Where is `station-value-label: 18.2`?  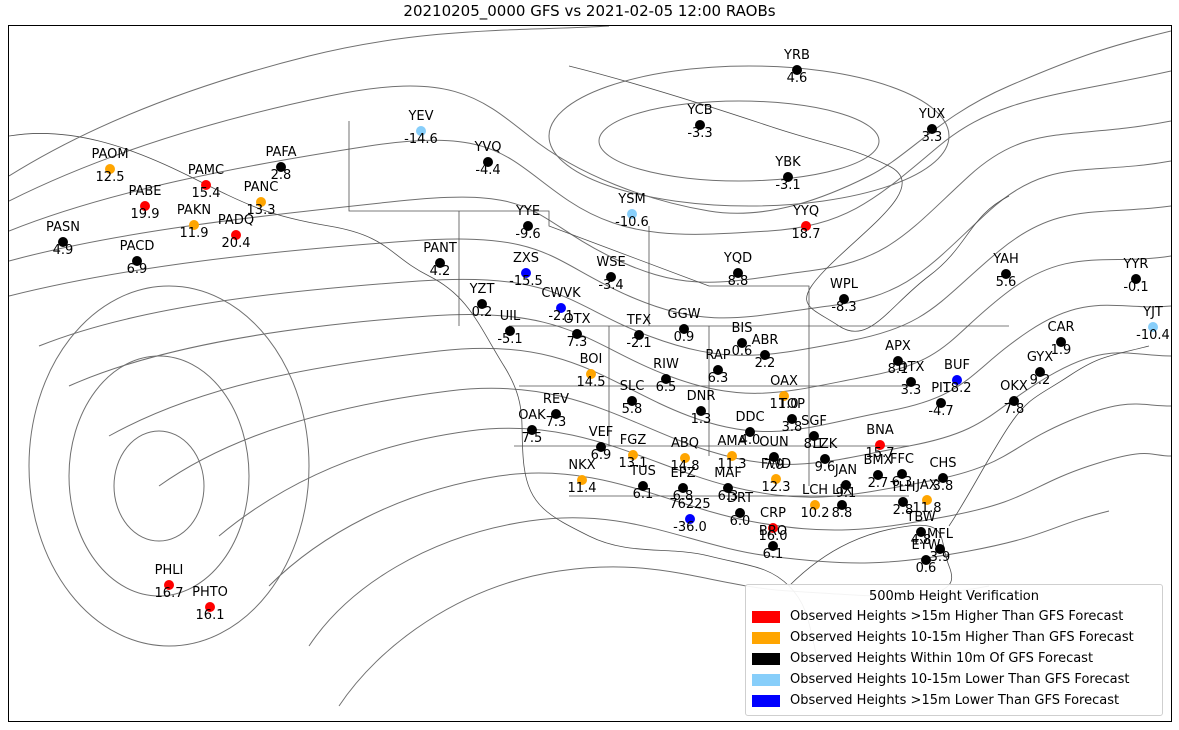
station-value-label: 18.2 is located at coordinates (957, 388).